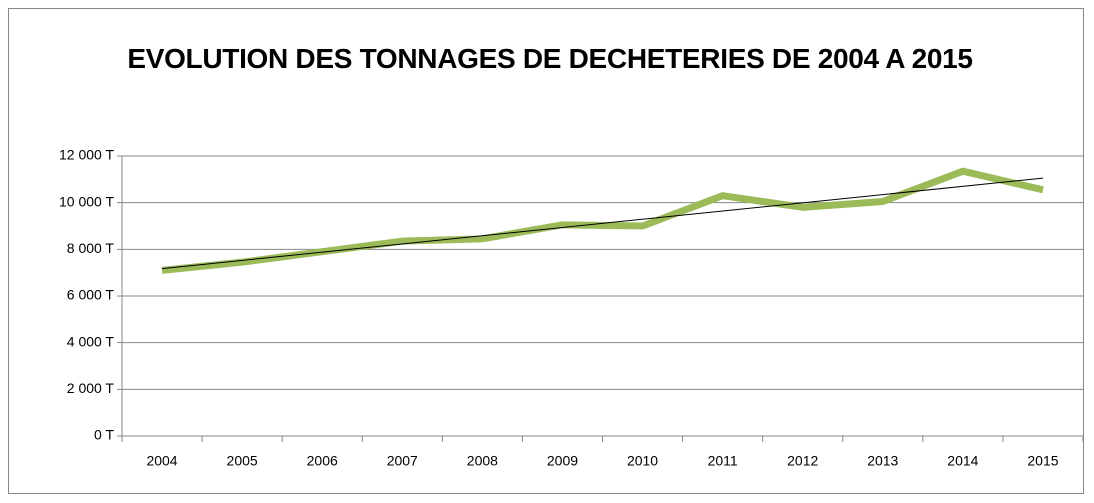 Image resolution: width=1094 pixels, height=503 pixels. I want to click on x-tick-label: 2012, so click(802, 461).